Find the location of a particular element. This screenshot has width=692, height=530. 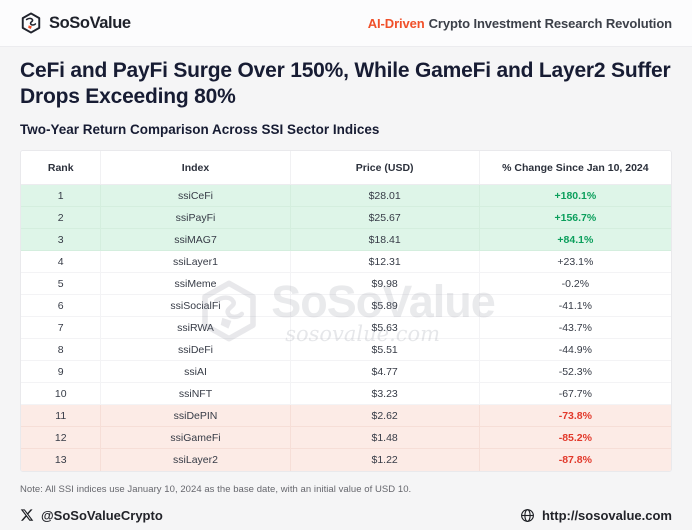

table-row: 7 ssiRWA $5.63 -43.7% is located at coordinates (346, 328).